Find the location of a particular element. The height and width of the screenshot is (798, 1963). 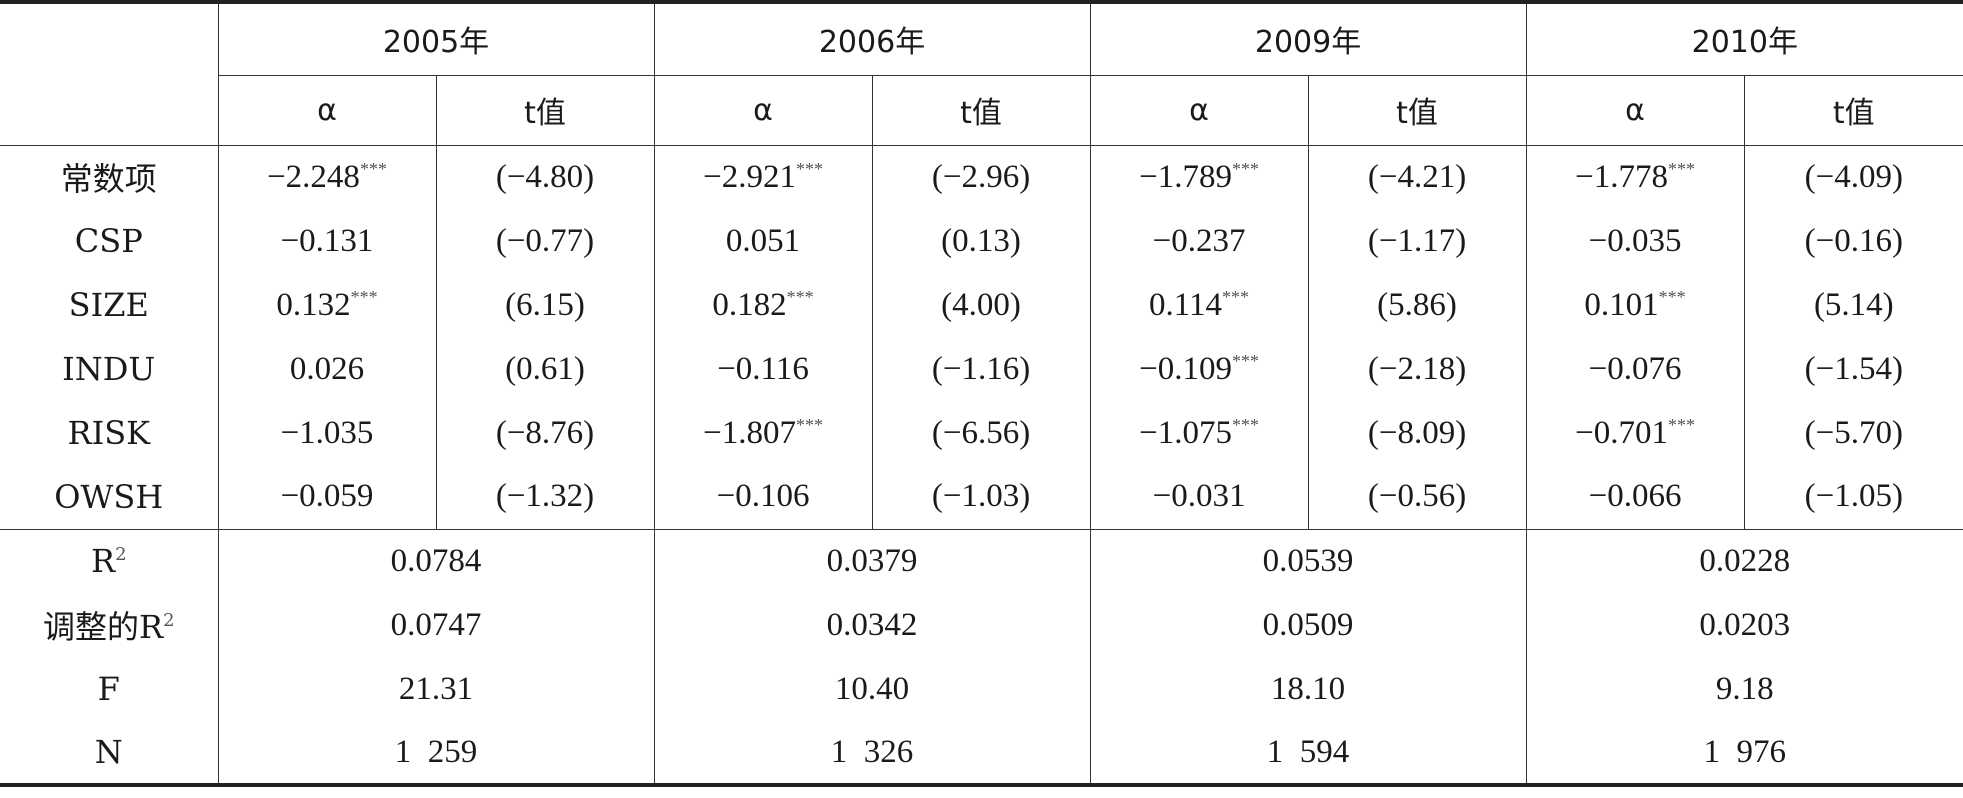

t-value: (−1.17) is located at coordinates (1417, 241).